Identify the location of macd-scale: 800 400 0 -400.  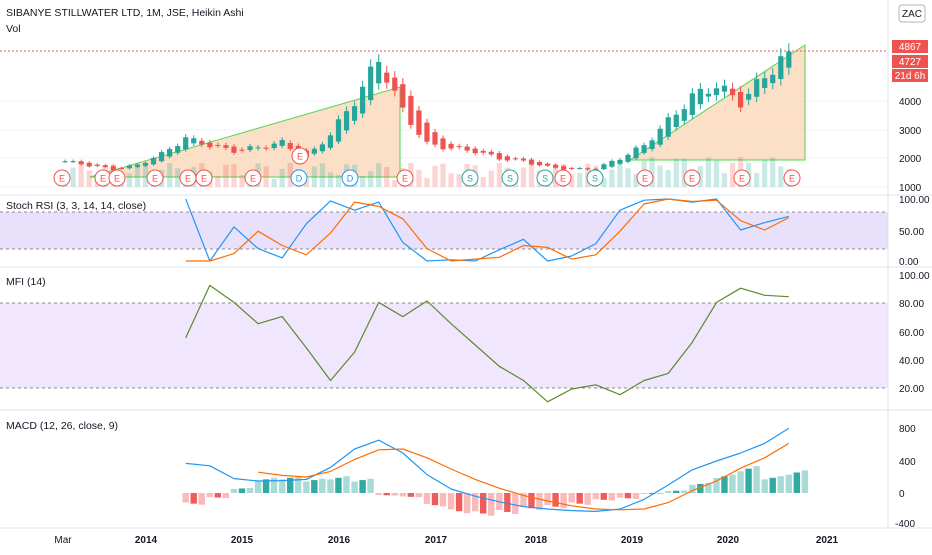
(905, 477).